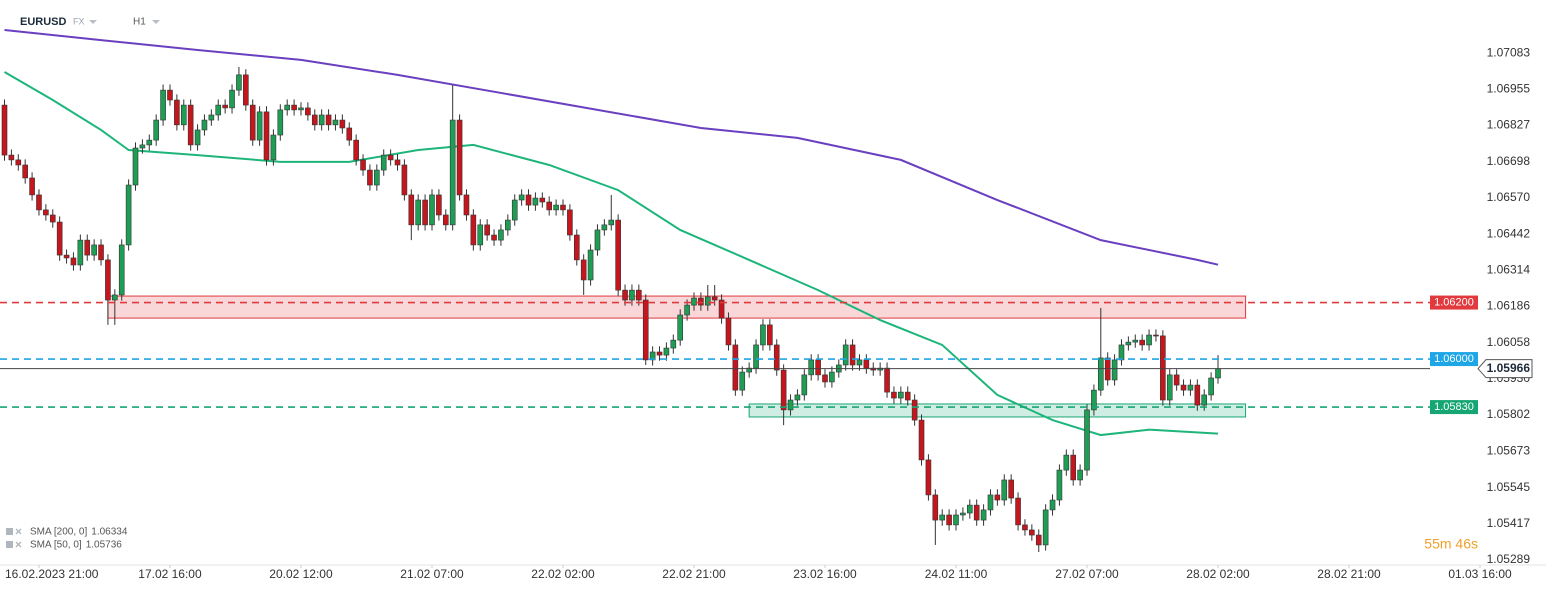 This screenshot has height=590, width=1546. I want to click on level-label: 1.05830, so click(1454, 407).